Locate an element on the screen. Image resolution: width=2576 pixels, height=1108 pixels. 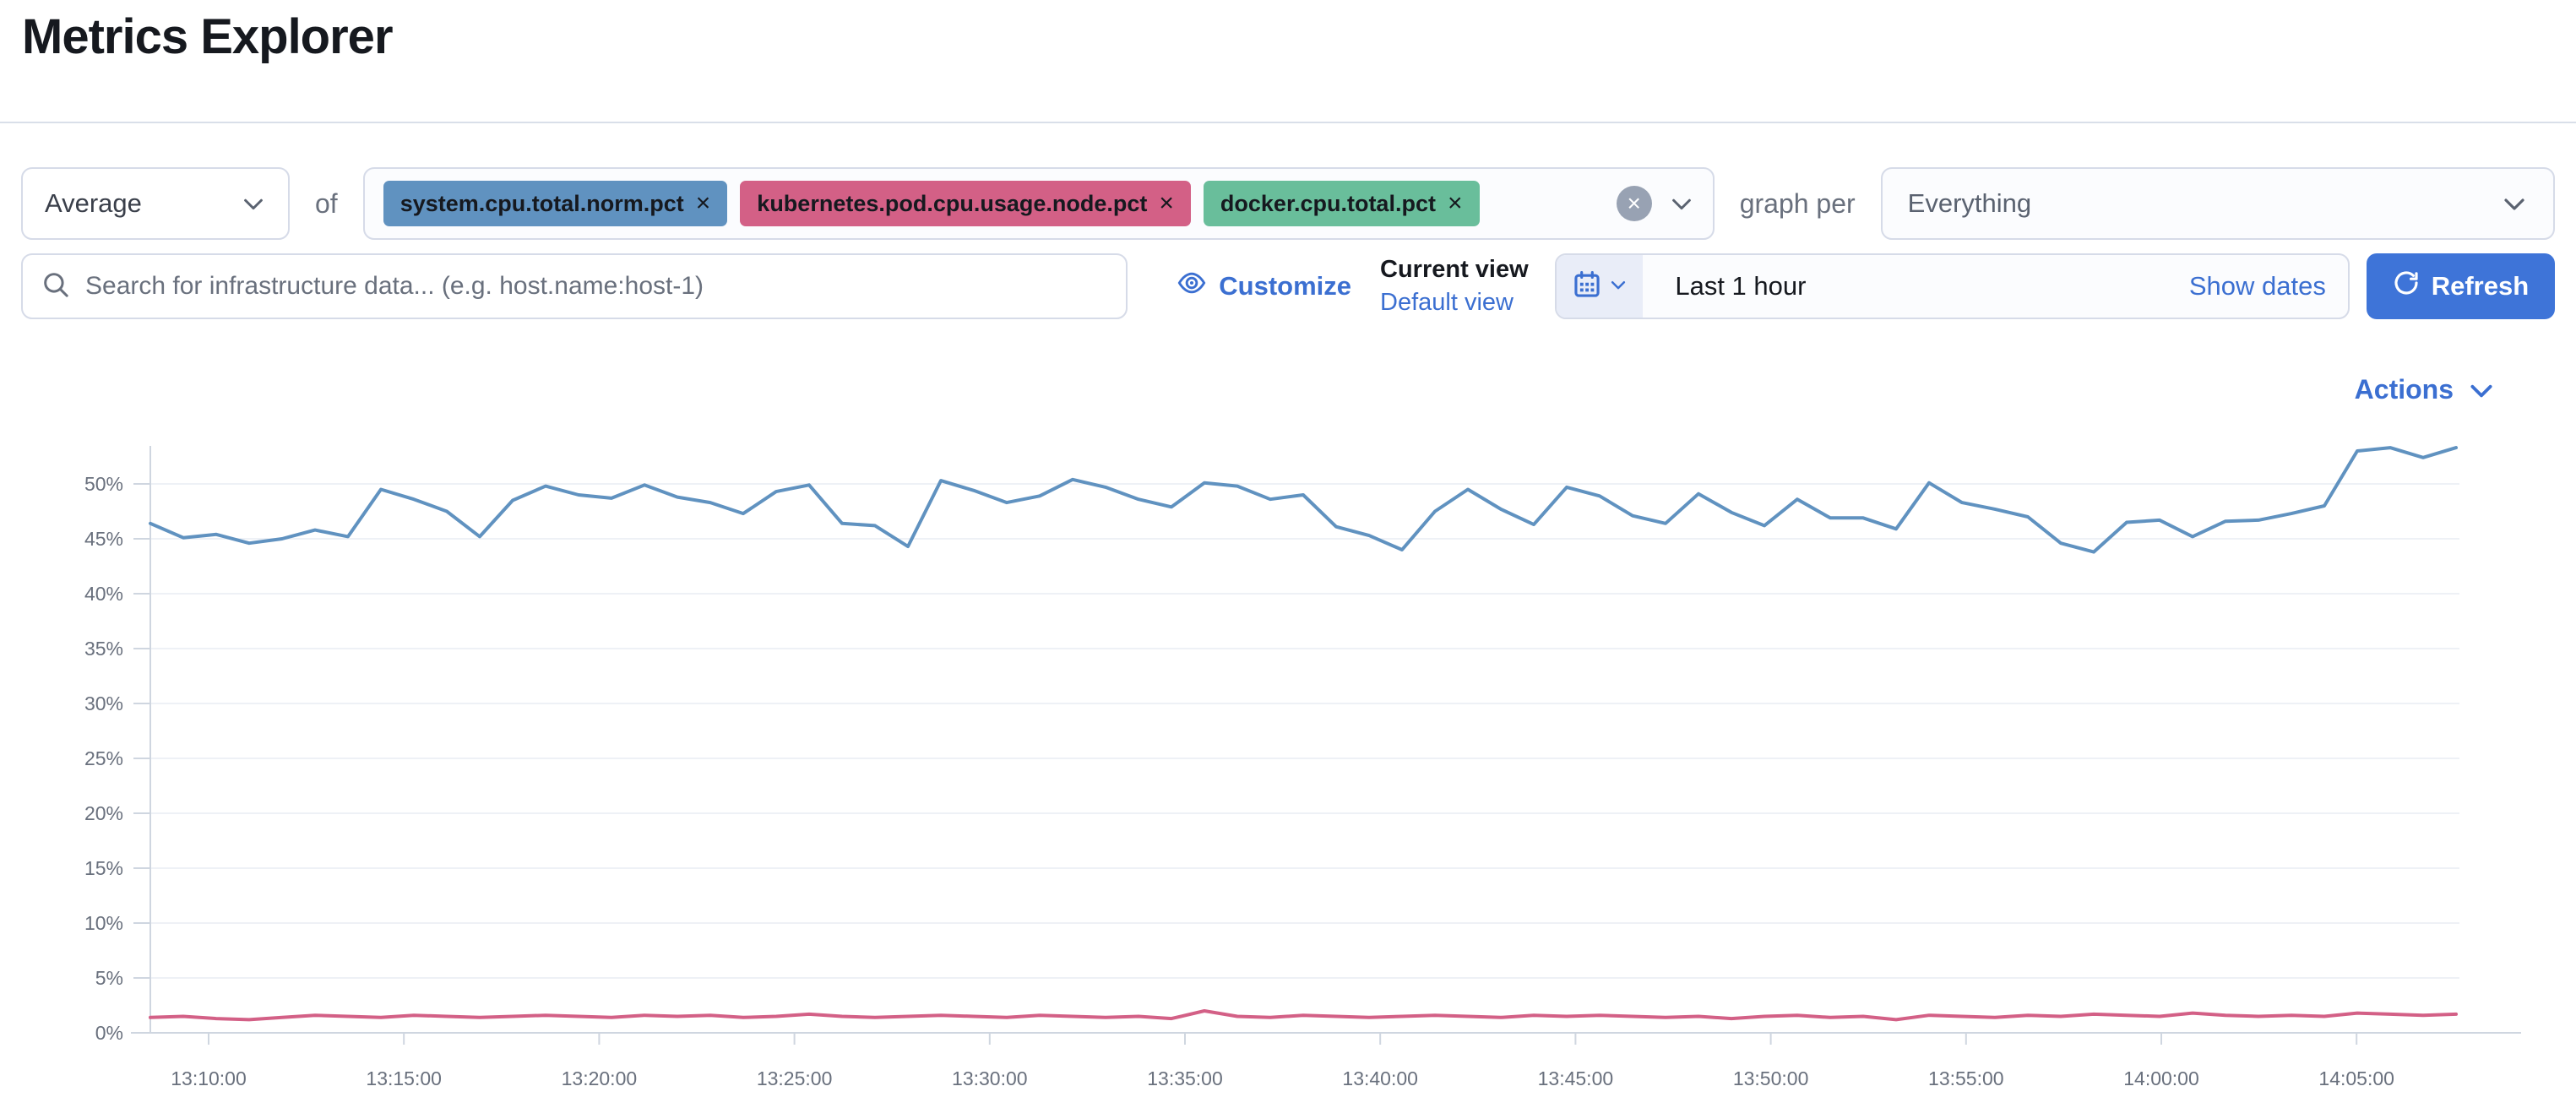
svg-text: 13:25:00 is located at coordinates (795, 1078).